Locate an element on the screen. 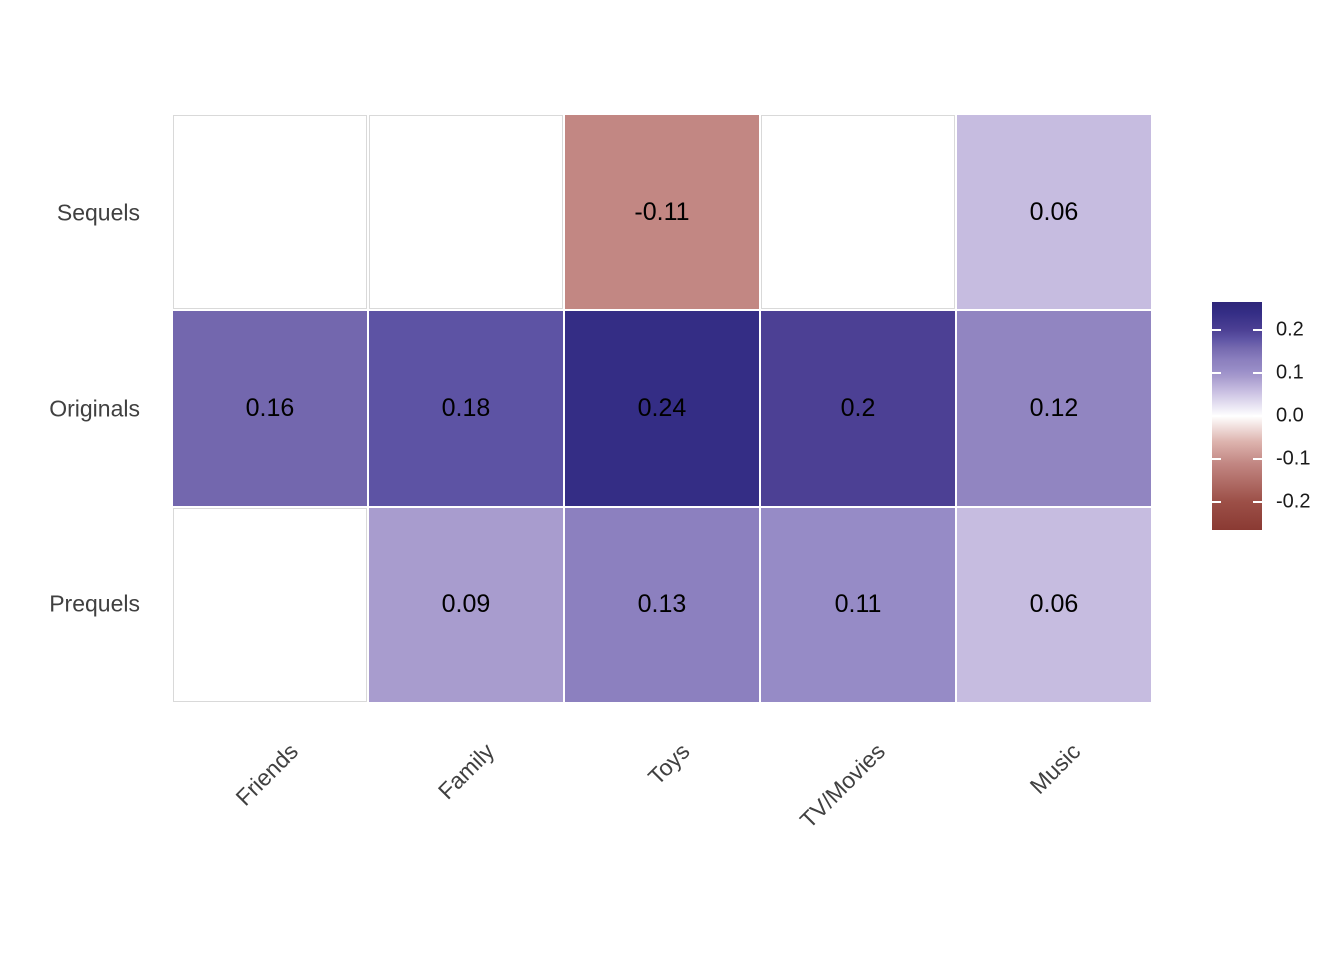 The height and width of the screenshot is (960, 1344). cell-value: 0.12 is located at coordinates (1054, 407).